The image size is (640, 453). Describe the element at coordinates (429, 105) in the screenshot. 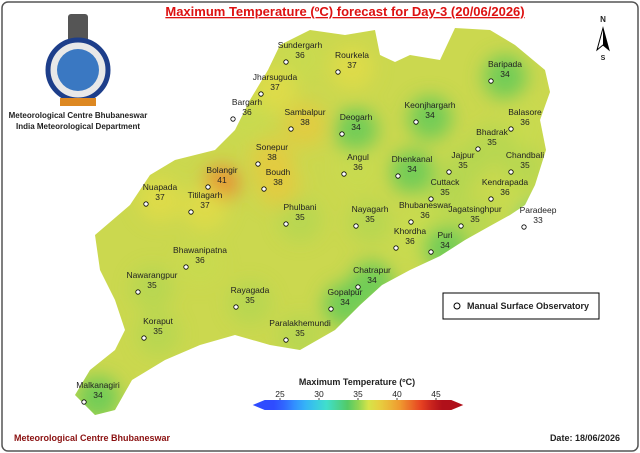

I see `station-name: Keonjhargarh` at that location.